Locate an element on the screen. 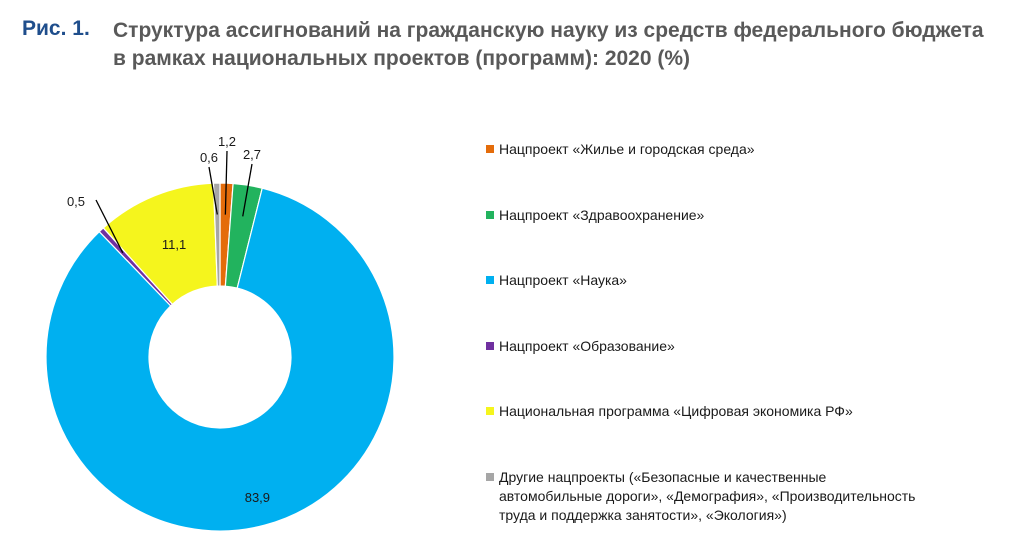  data-label-healthcare: 2,7 is located at coordinates (252, 154).